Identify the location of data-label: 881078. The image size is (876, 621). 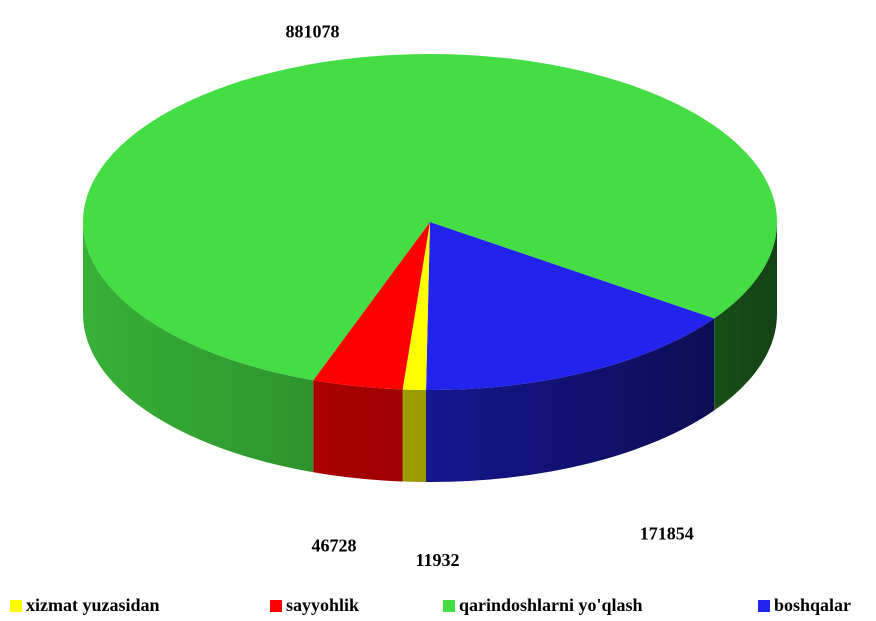
(313, 31).